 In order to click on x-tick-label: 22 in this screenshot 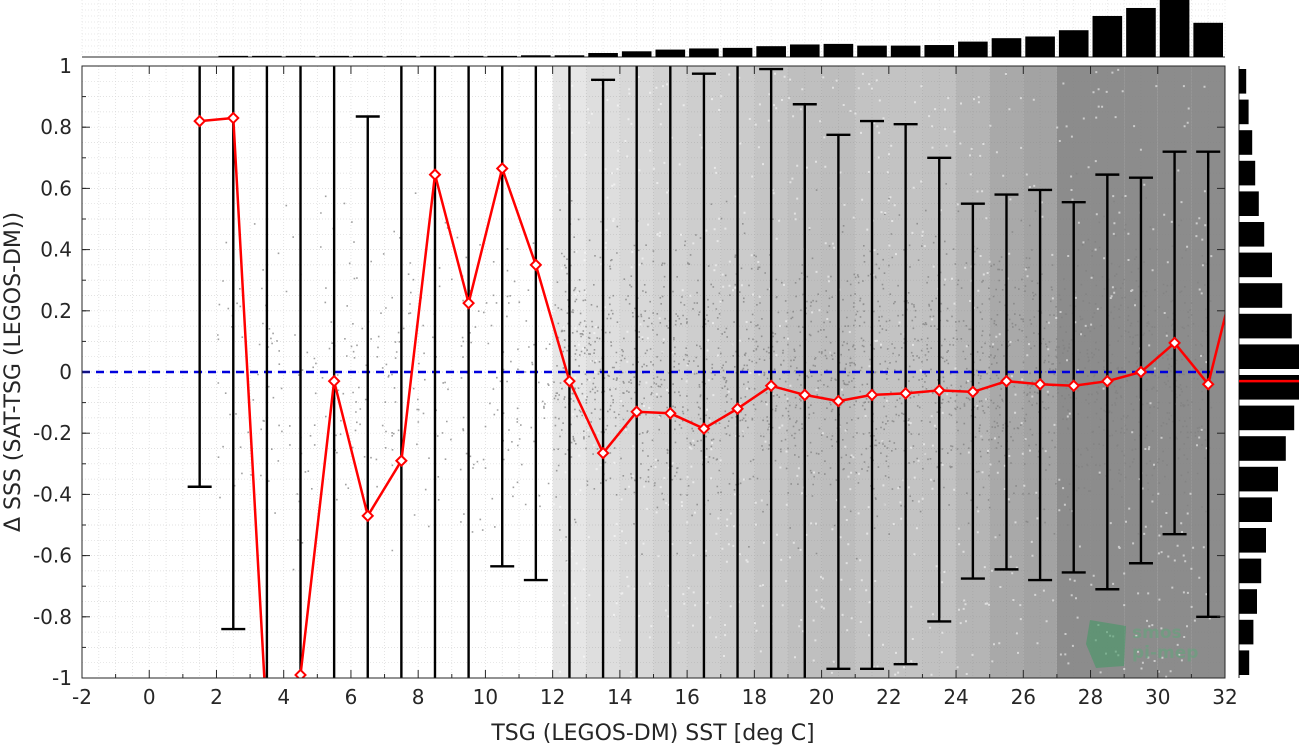, I will do `click(888, 697)`.